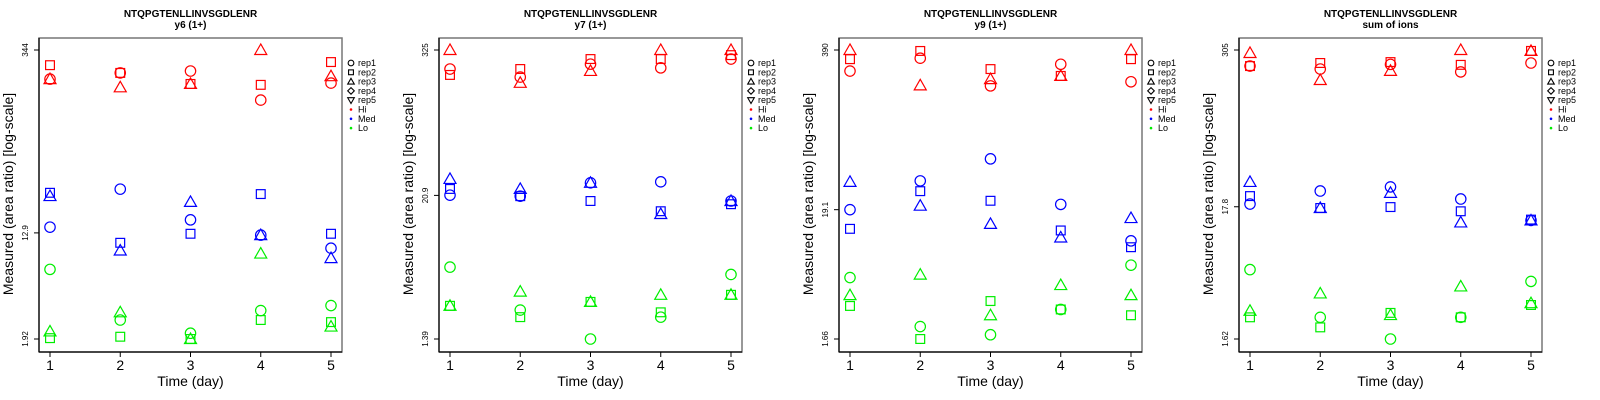 The image size is (1600, 400). What do you see at coordinates (590, 381) in the screenshot?
I see `x-axis-label: Time (day)` at bounding box center [590, 381].